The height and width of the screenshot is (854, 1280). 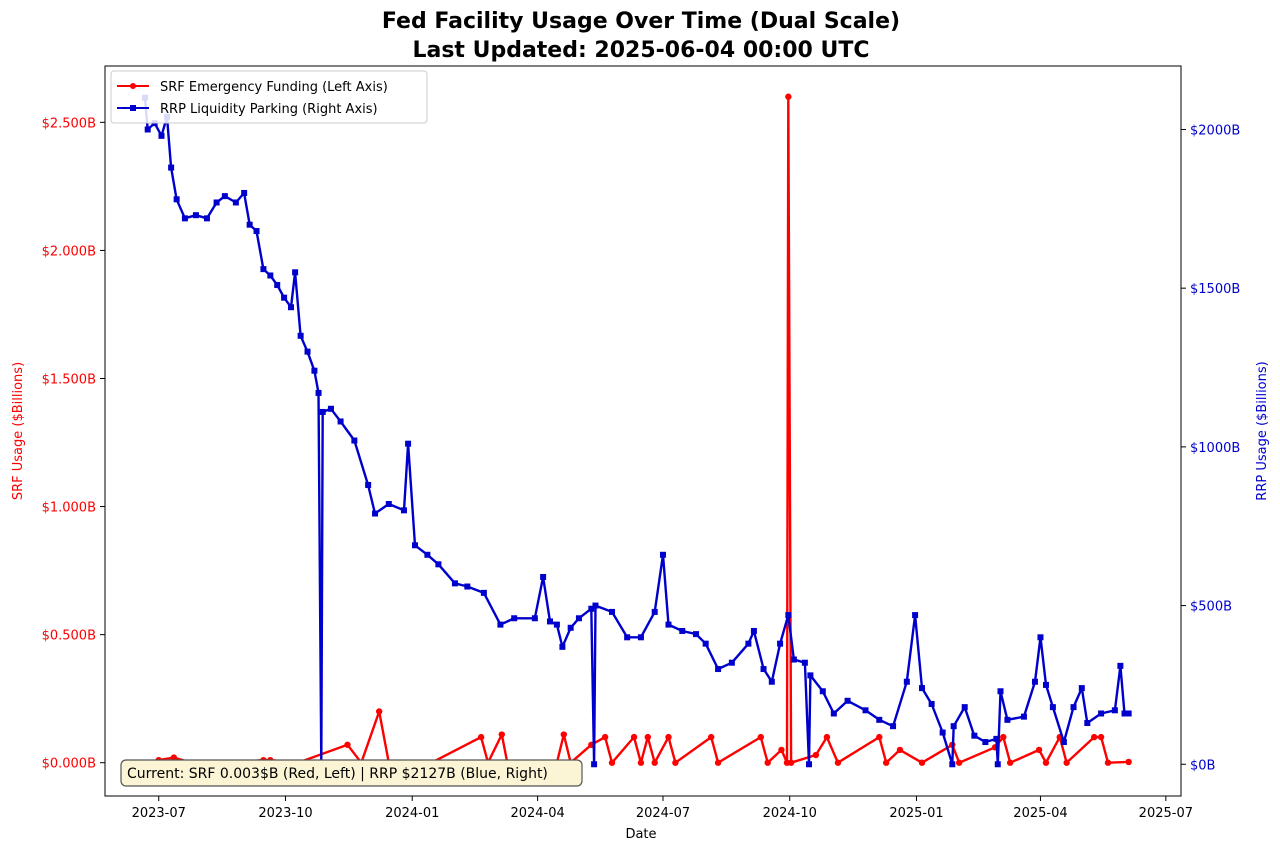 What do you see at coordinates (1215, 130) in the screenshot?
I see `y-right-tick-label: $2000B` at bounding box center [1215, 130].